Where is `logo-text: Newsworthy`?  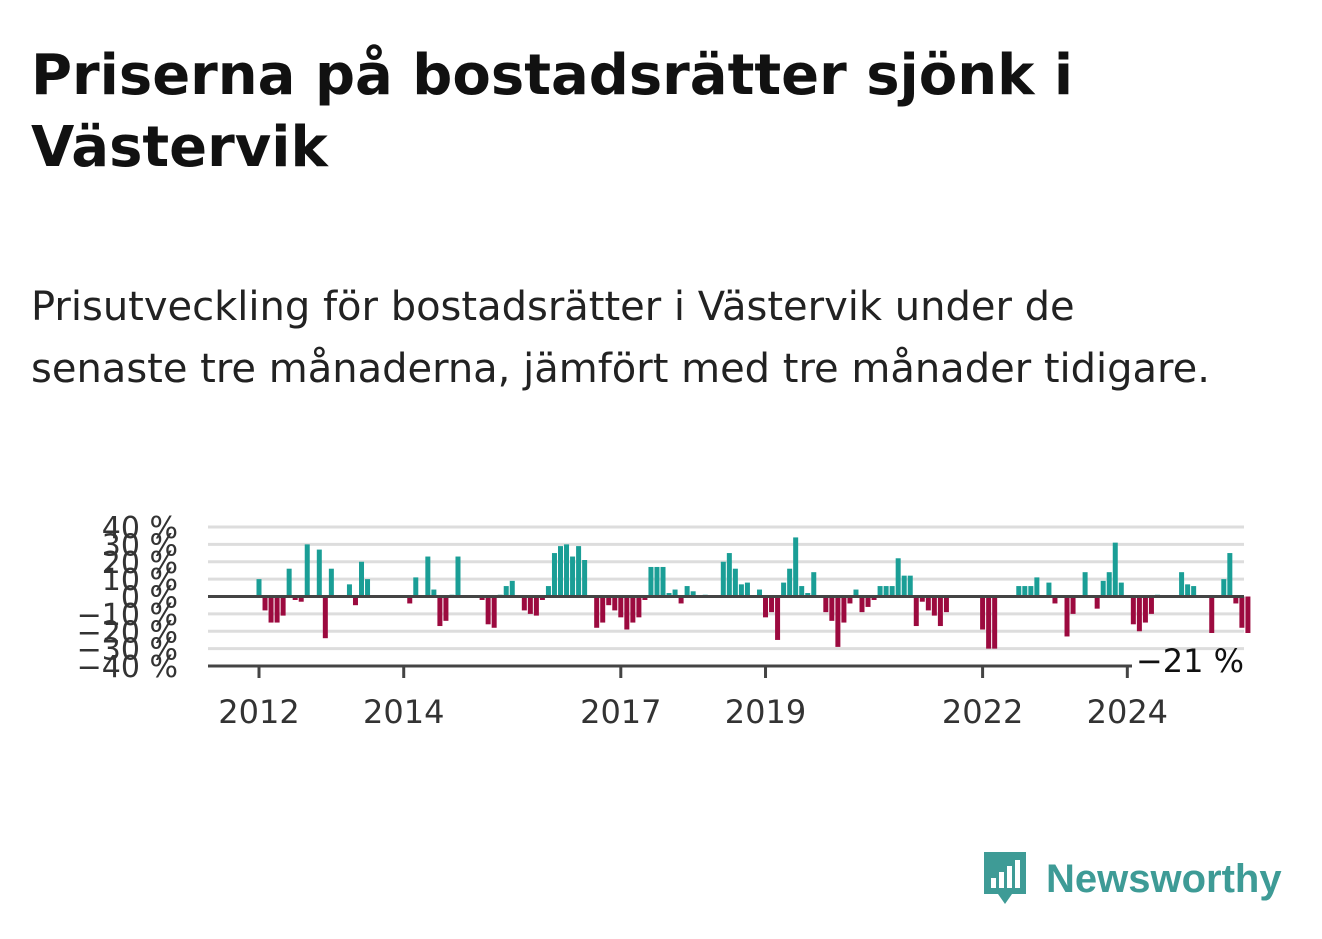
logo-text: Newsworthy is located at coordinates (1164, 878).